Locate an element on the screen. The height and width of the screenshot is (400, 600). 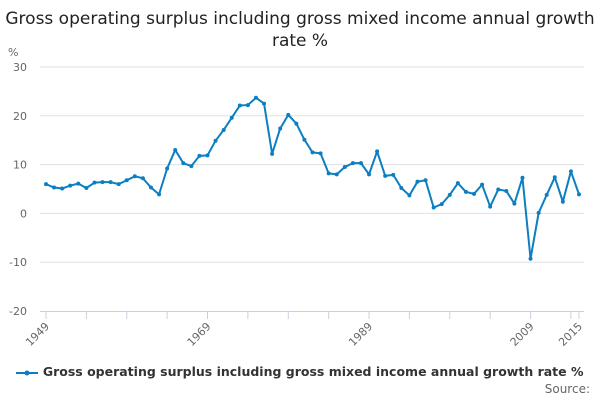
x-tick-label: 2015 is located at coordinates (570, 334).